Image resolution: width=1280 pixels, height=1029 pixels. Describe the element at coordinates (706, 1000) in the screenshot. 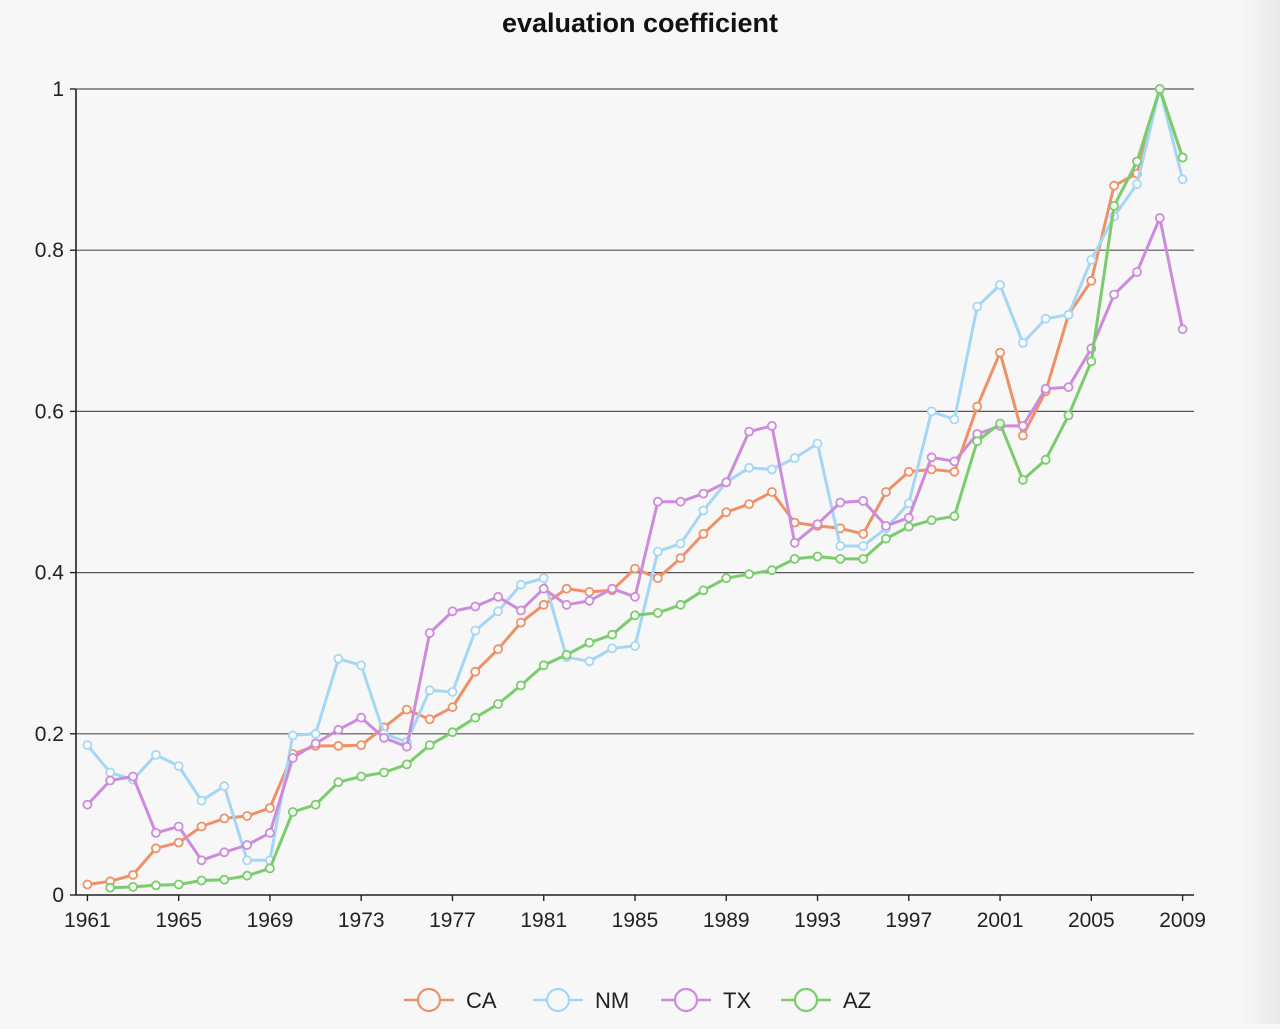

I see `legend-item-tx: TX` at that location.